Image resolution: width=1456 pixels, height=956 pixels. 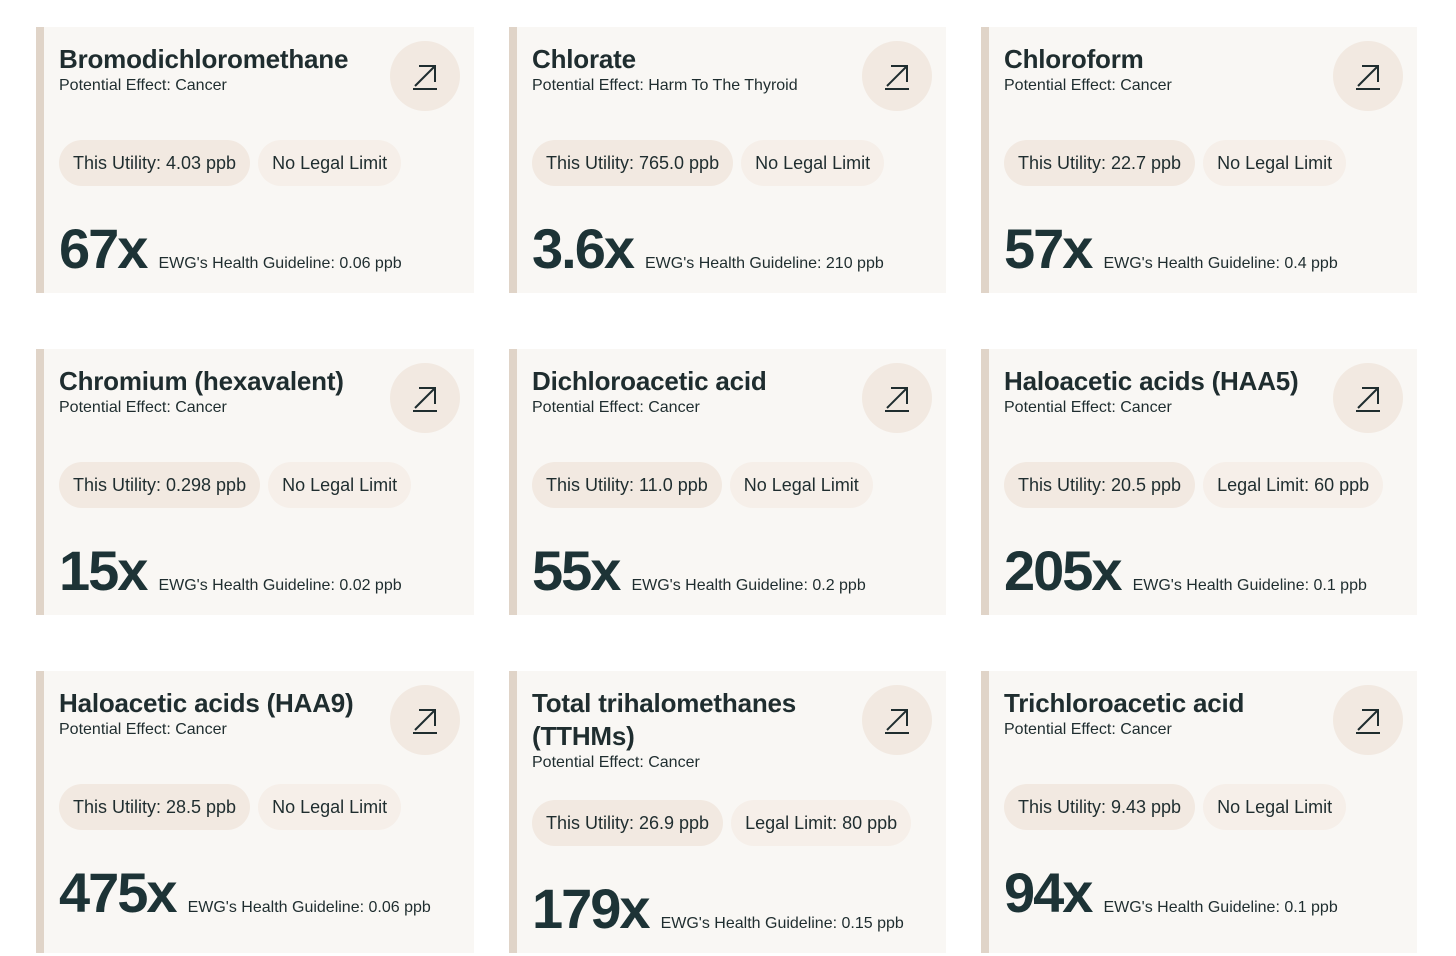 I want to click on measurement-pills: This Utility: 28.5 ppb No Legal Limit, so click(x=230, y=807).